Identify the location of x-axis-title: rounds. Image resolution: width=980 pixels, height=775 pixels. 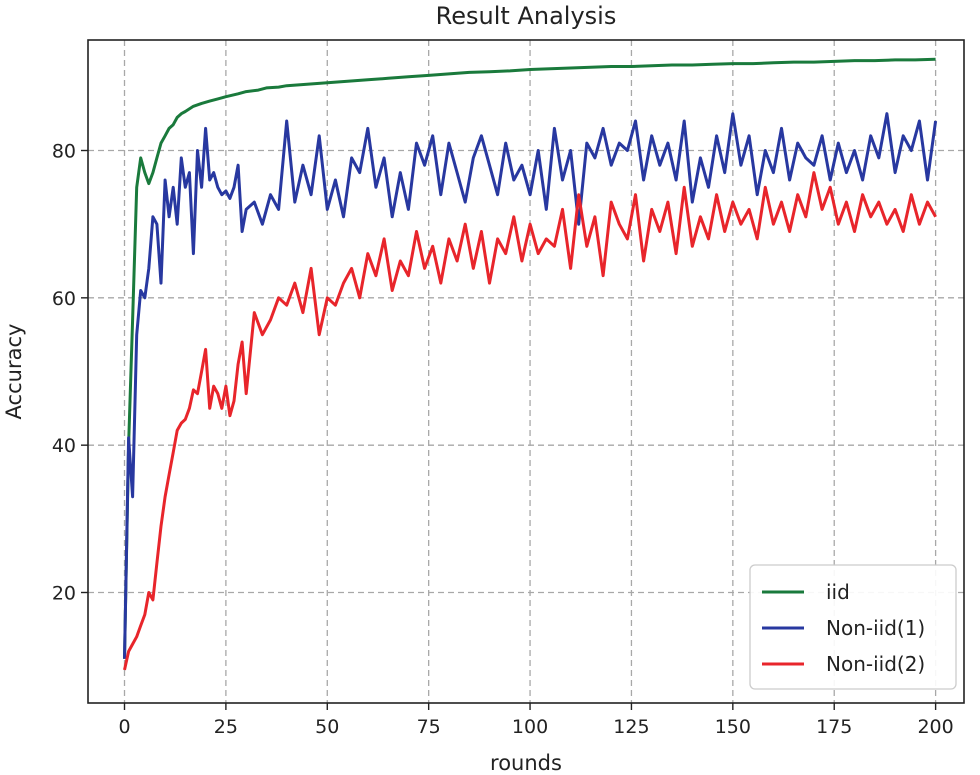
(526, 763).